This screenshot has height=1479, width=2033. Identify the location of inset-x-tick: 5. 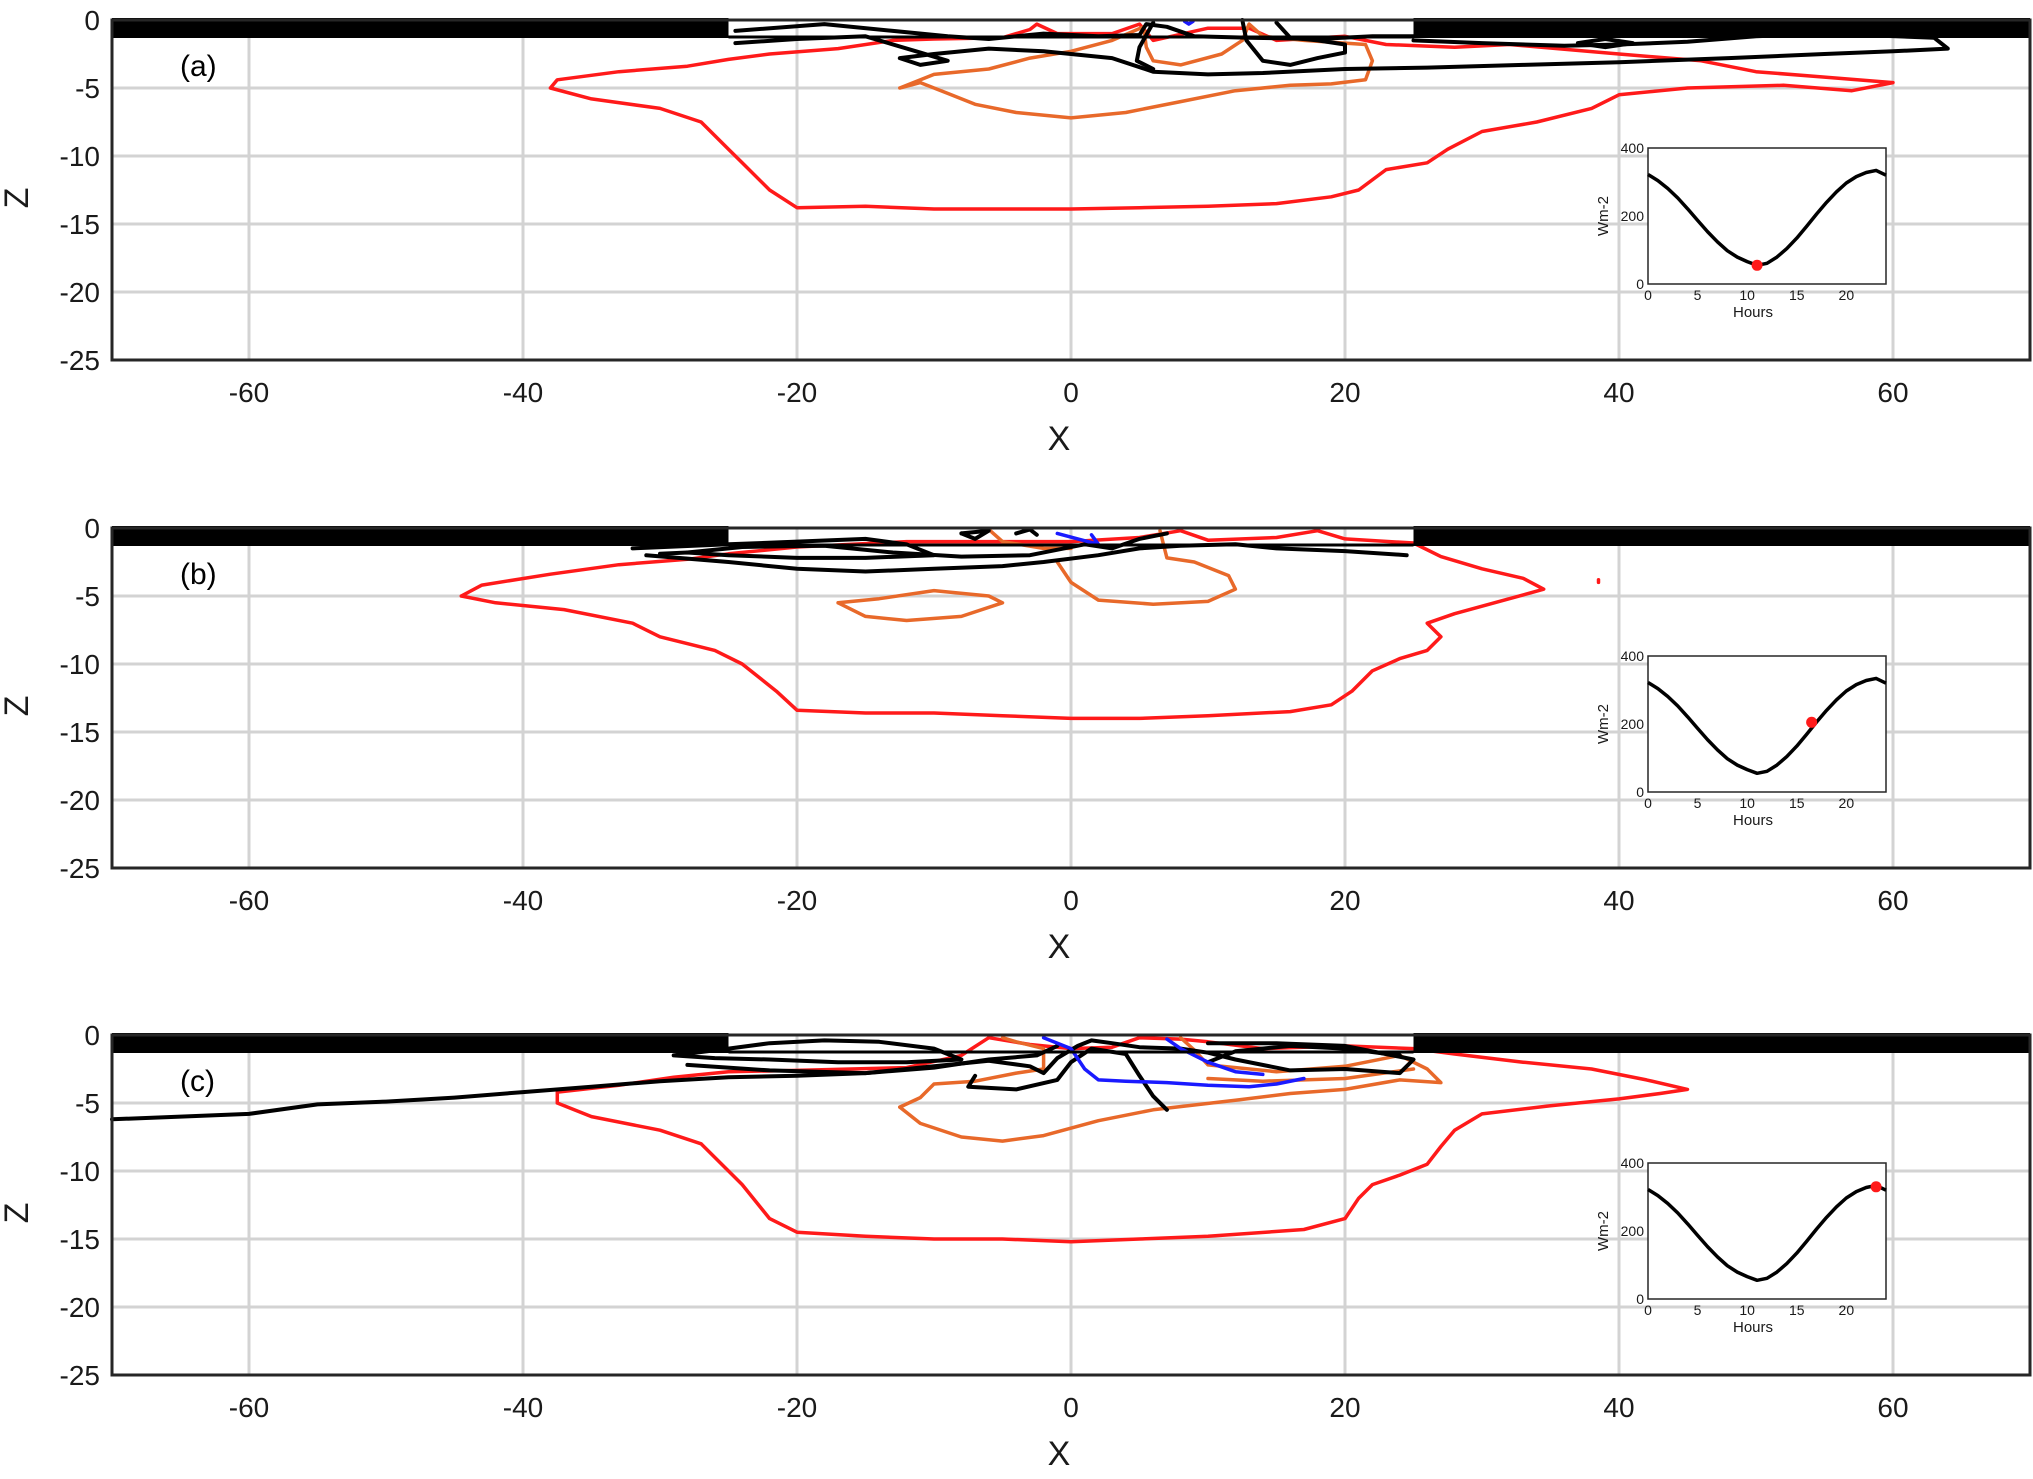
(1698, 295).